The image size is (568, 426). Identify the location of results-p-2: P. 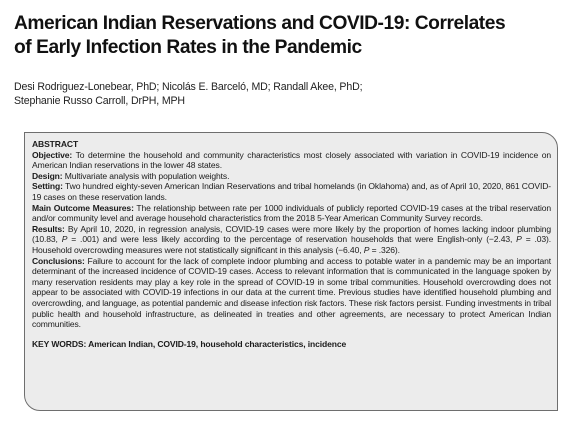
(519, 239).